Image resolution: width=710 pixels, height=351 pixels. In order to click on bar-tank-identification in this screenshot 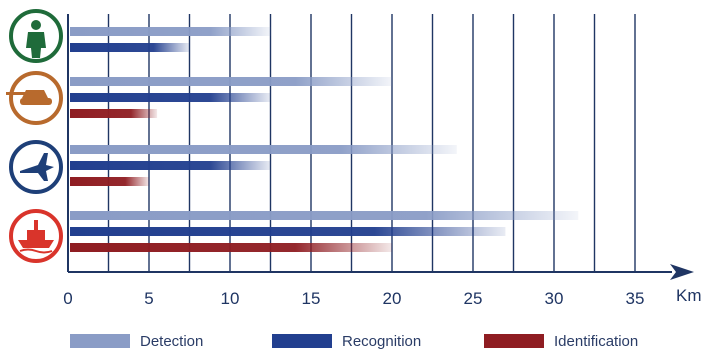, I will do `click(114, 113)`.